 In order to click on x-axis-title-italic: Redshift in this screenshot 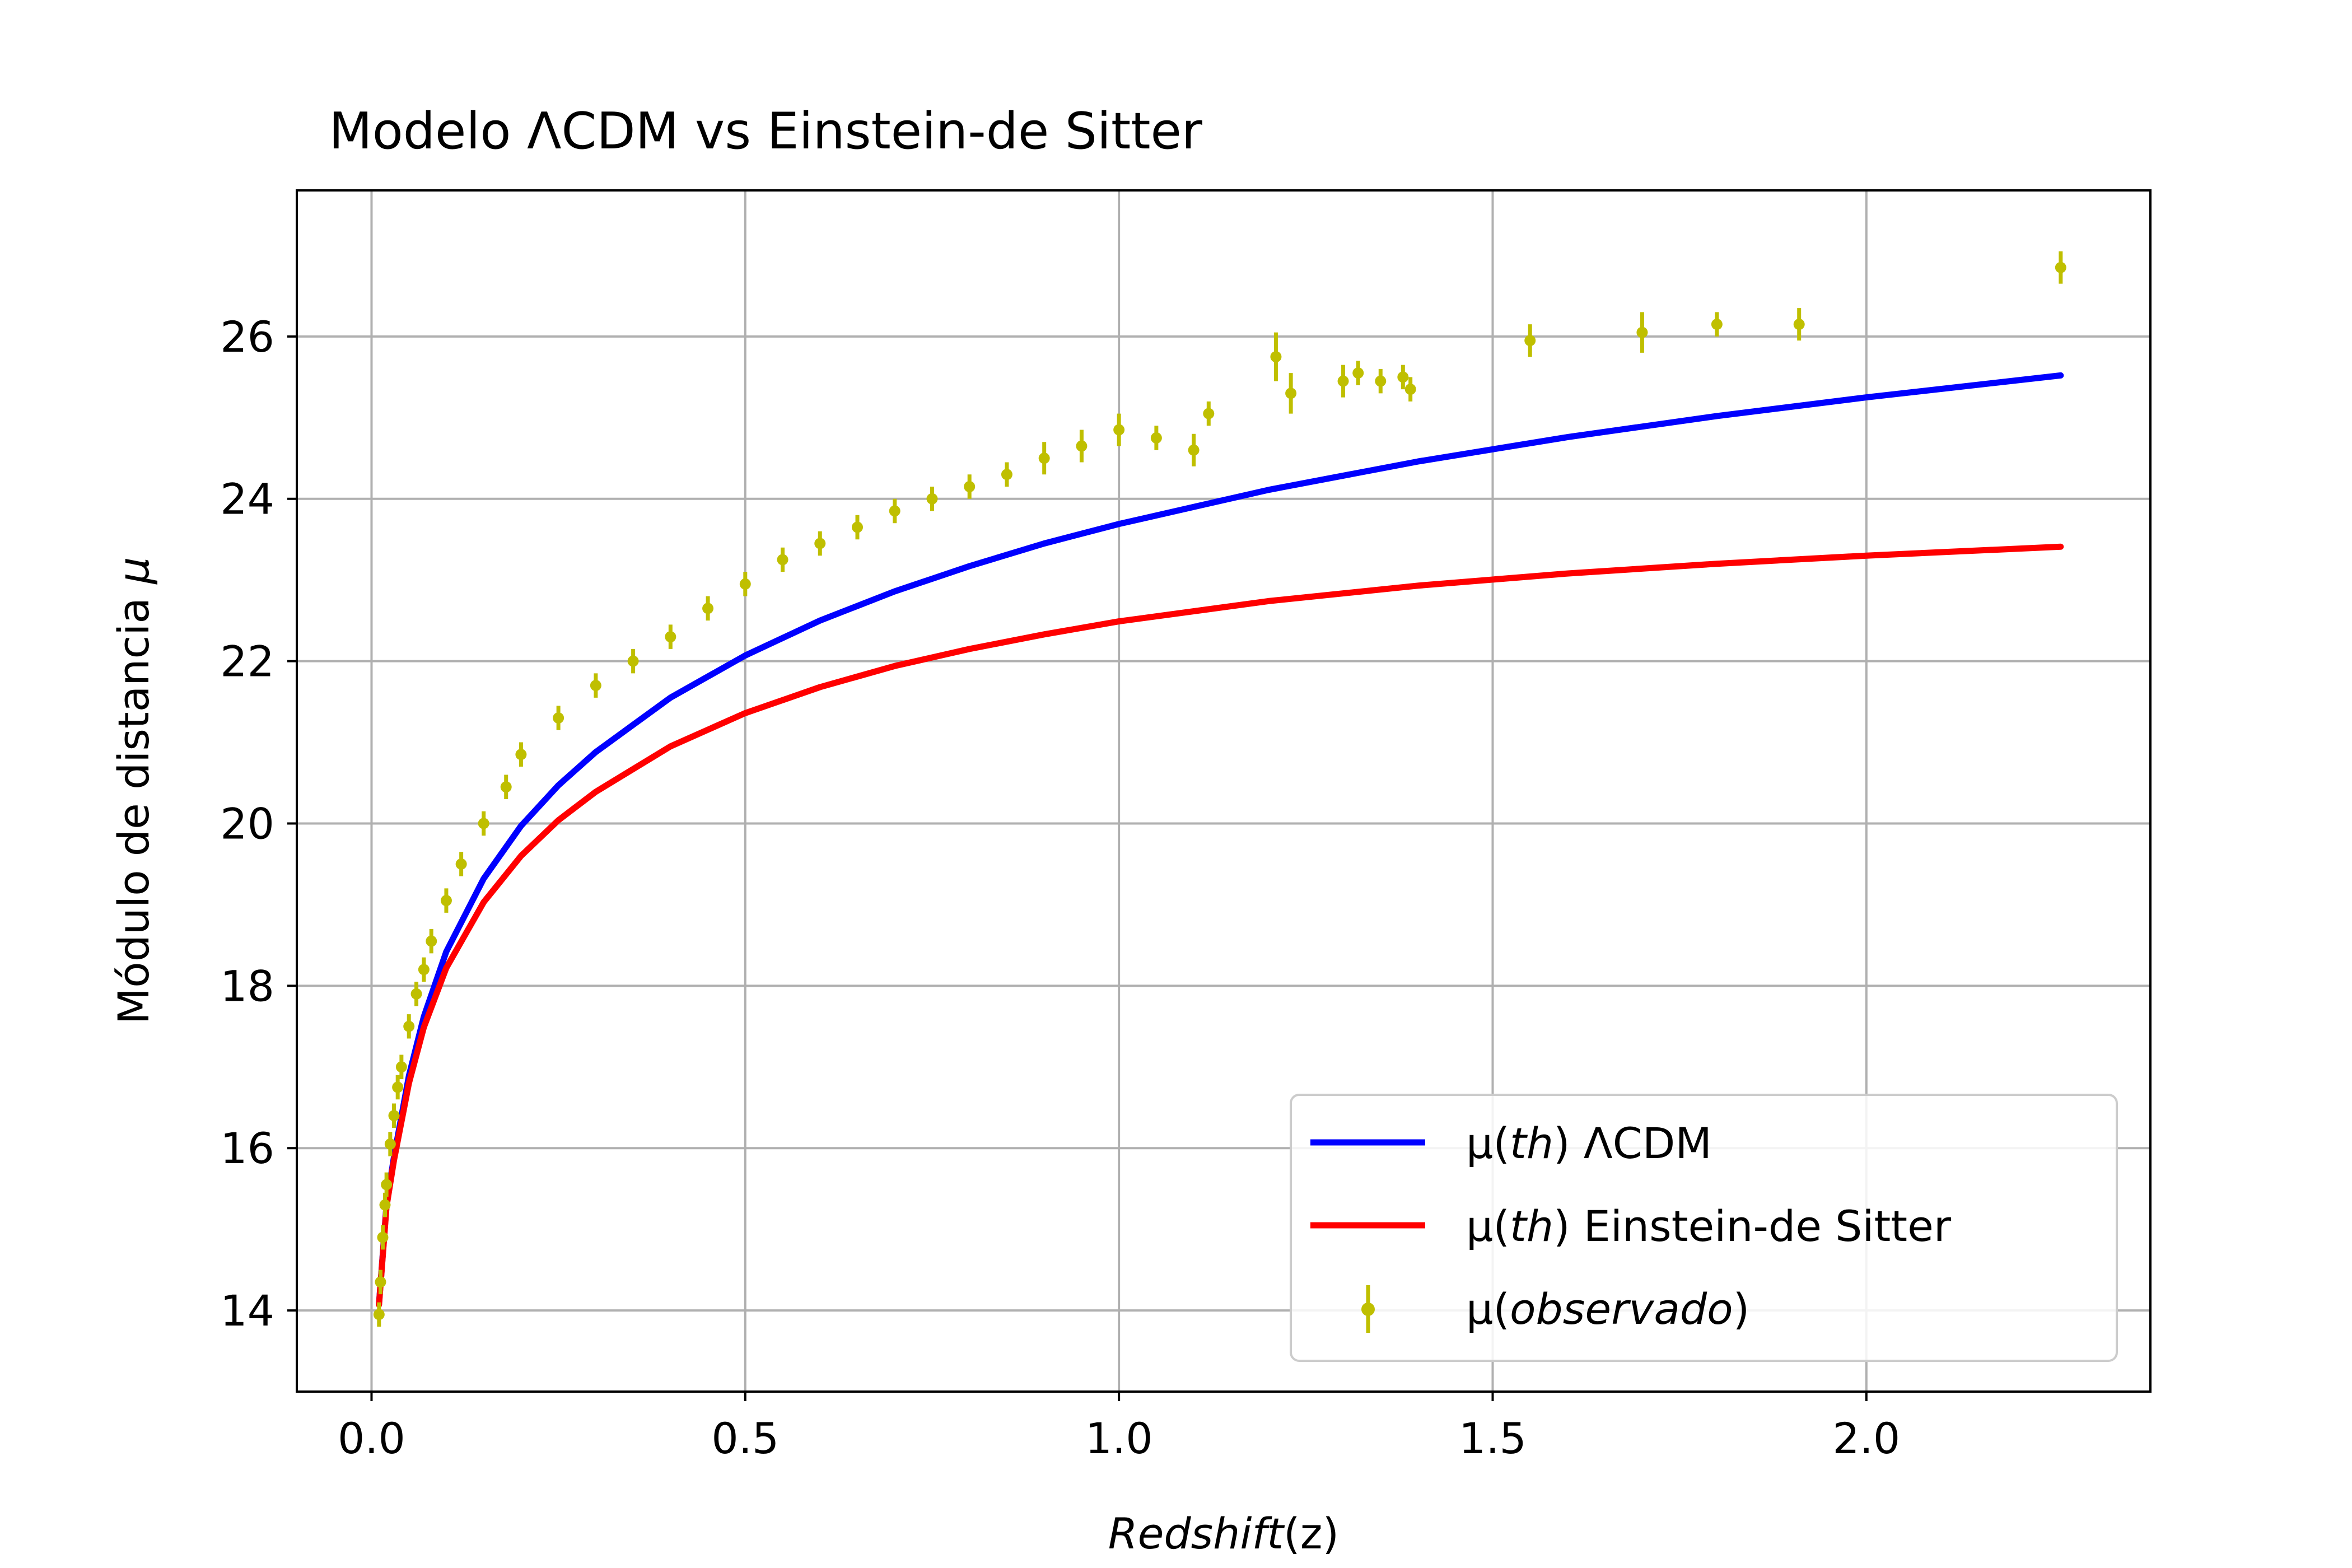, I will do `click(1197, 1534)`.